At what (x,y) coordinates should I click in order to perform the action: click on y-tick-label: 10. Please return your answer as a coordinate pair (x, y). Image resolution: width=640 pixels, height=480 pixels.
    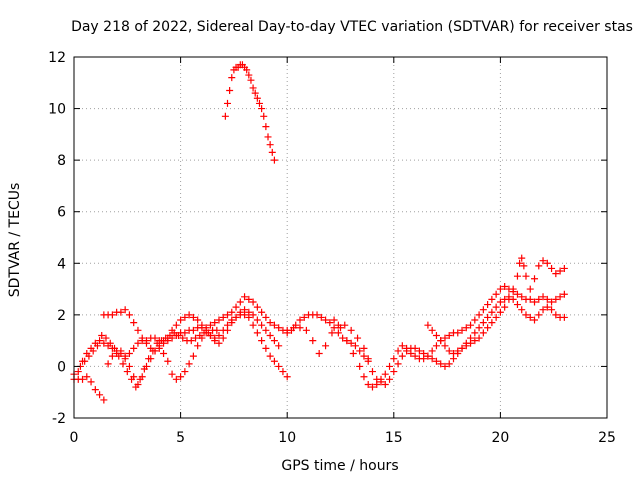
    Looking at the image, I should click on (57, 110).